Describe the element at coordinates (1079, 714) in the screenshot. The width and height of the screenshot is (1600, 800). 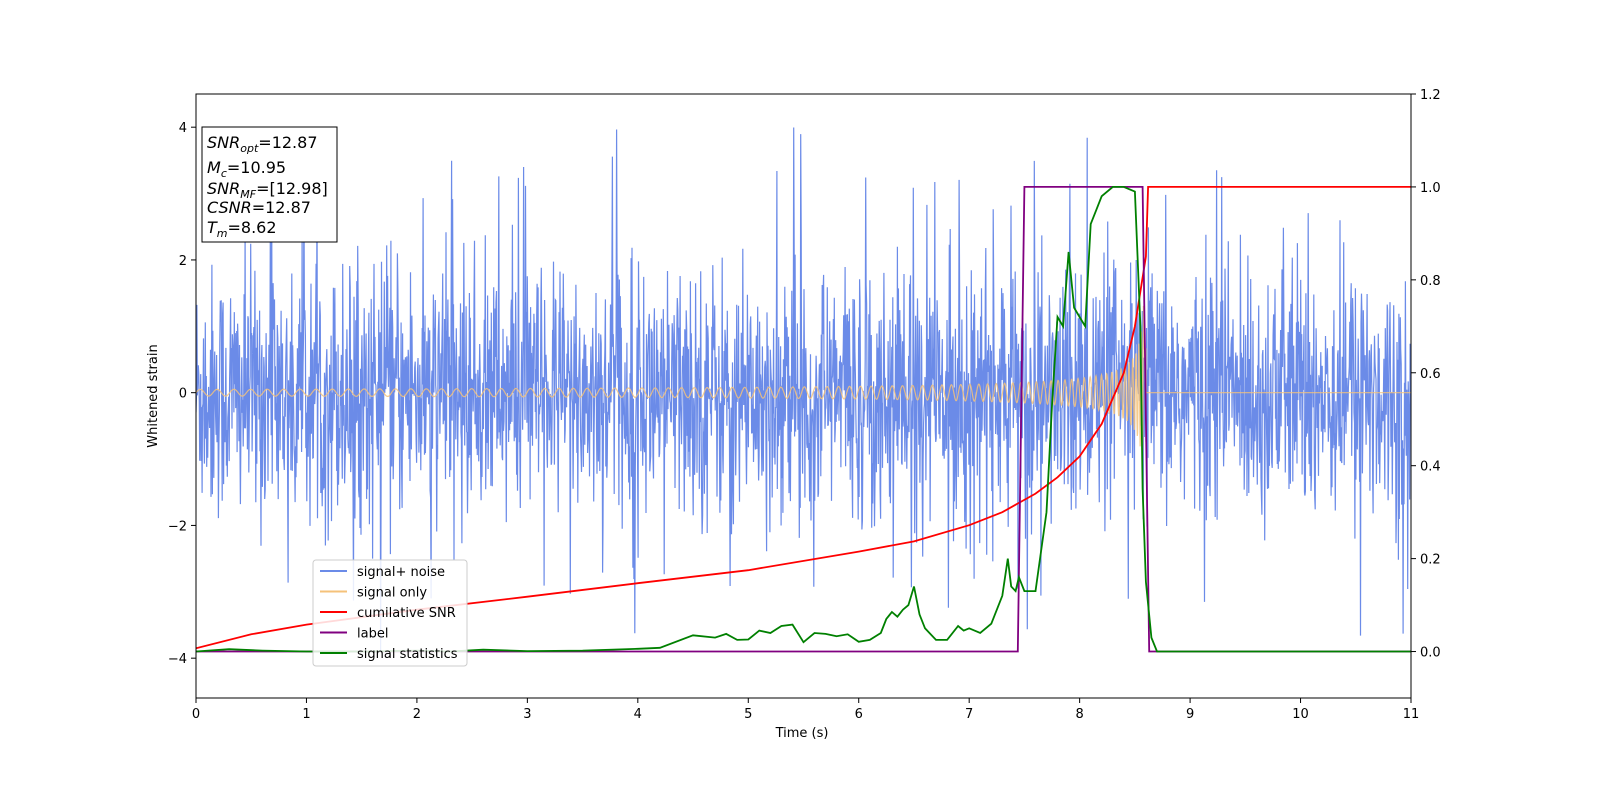
I see `x-tick-label: 8` at that location.